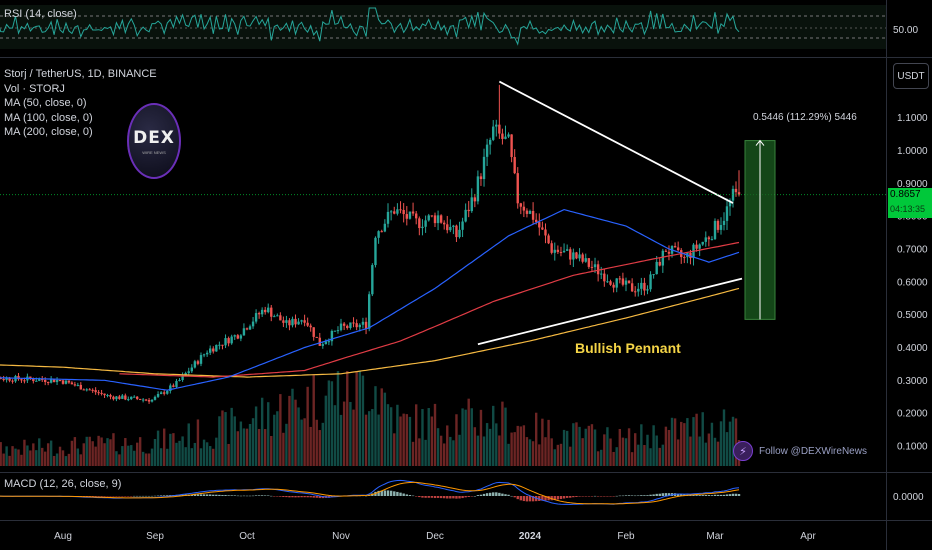 This screenshot has height=550, width=932. Describe the element at coordinates (48, 132) in the screenshot. I see `ma200-label: MA (200, close, 0)` at that location.